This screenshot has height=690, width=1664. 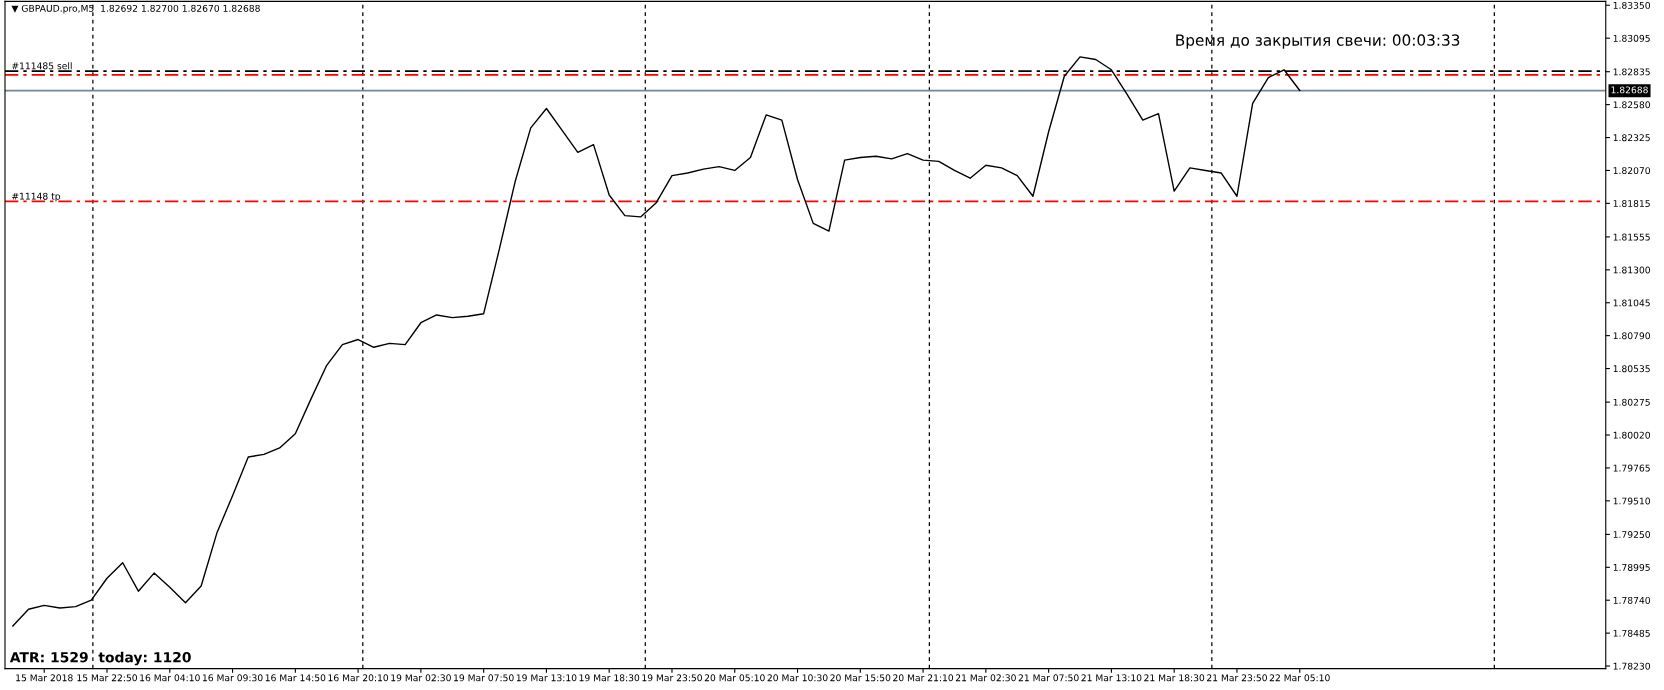 What do you see at coordinates (734, 678) in the screenshot?
I see `x-tick-label: 20 Mar 05:10` at bounding box center [734, 678].